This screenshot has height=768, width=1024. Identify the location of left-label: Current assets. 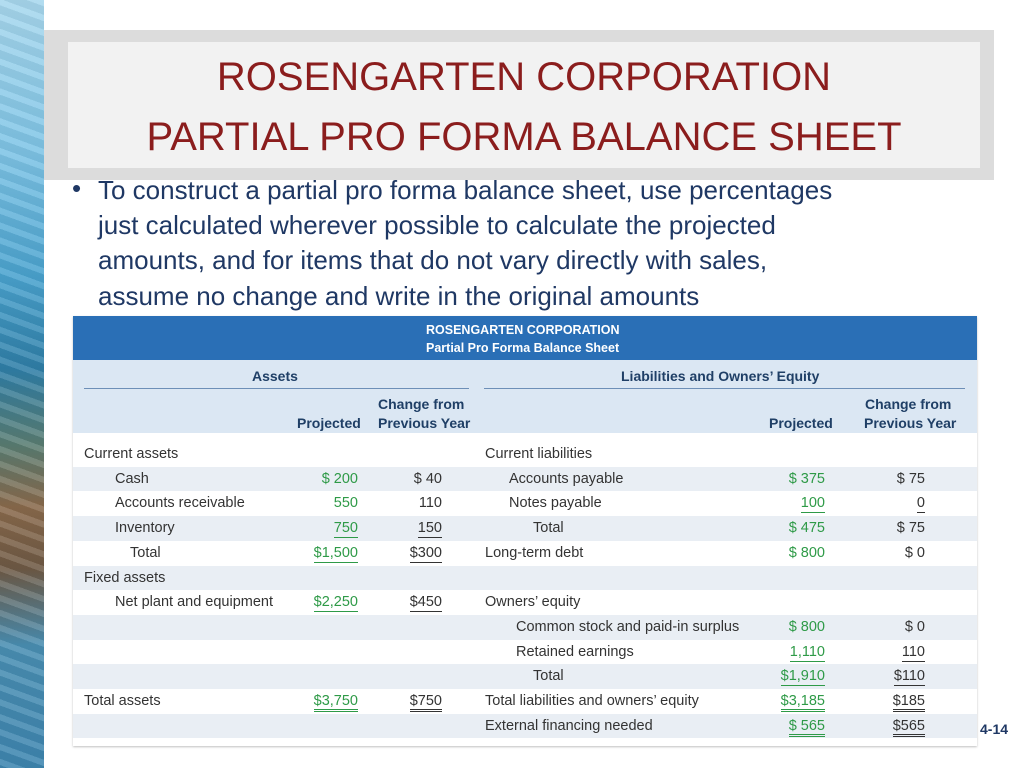
(131, 454).